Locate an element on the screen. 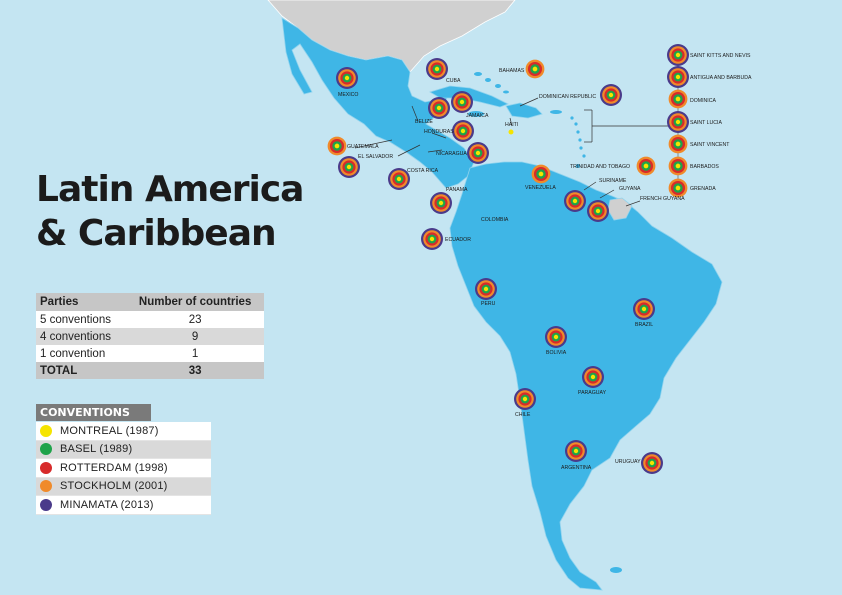  total-value: 33 is located at coordinates (195, 370).